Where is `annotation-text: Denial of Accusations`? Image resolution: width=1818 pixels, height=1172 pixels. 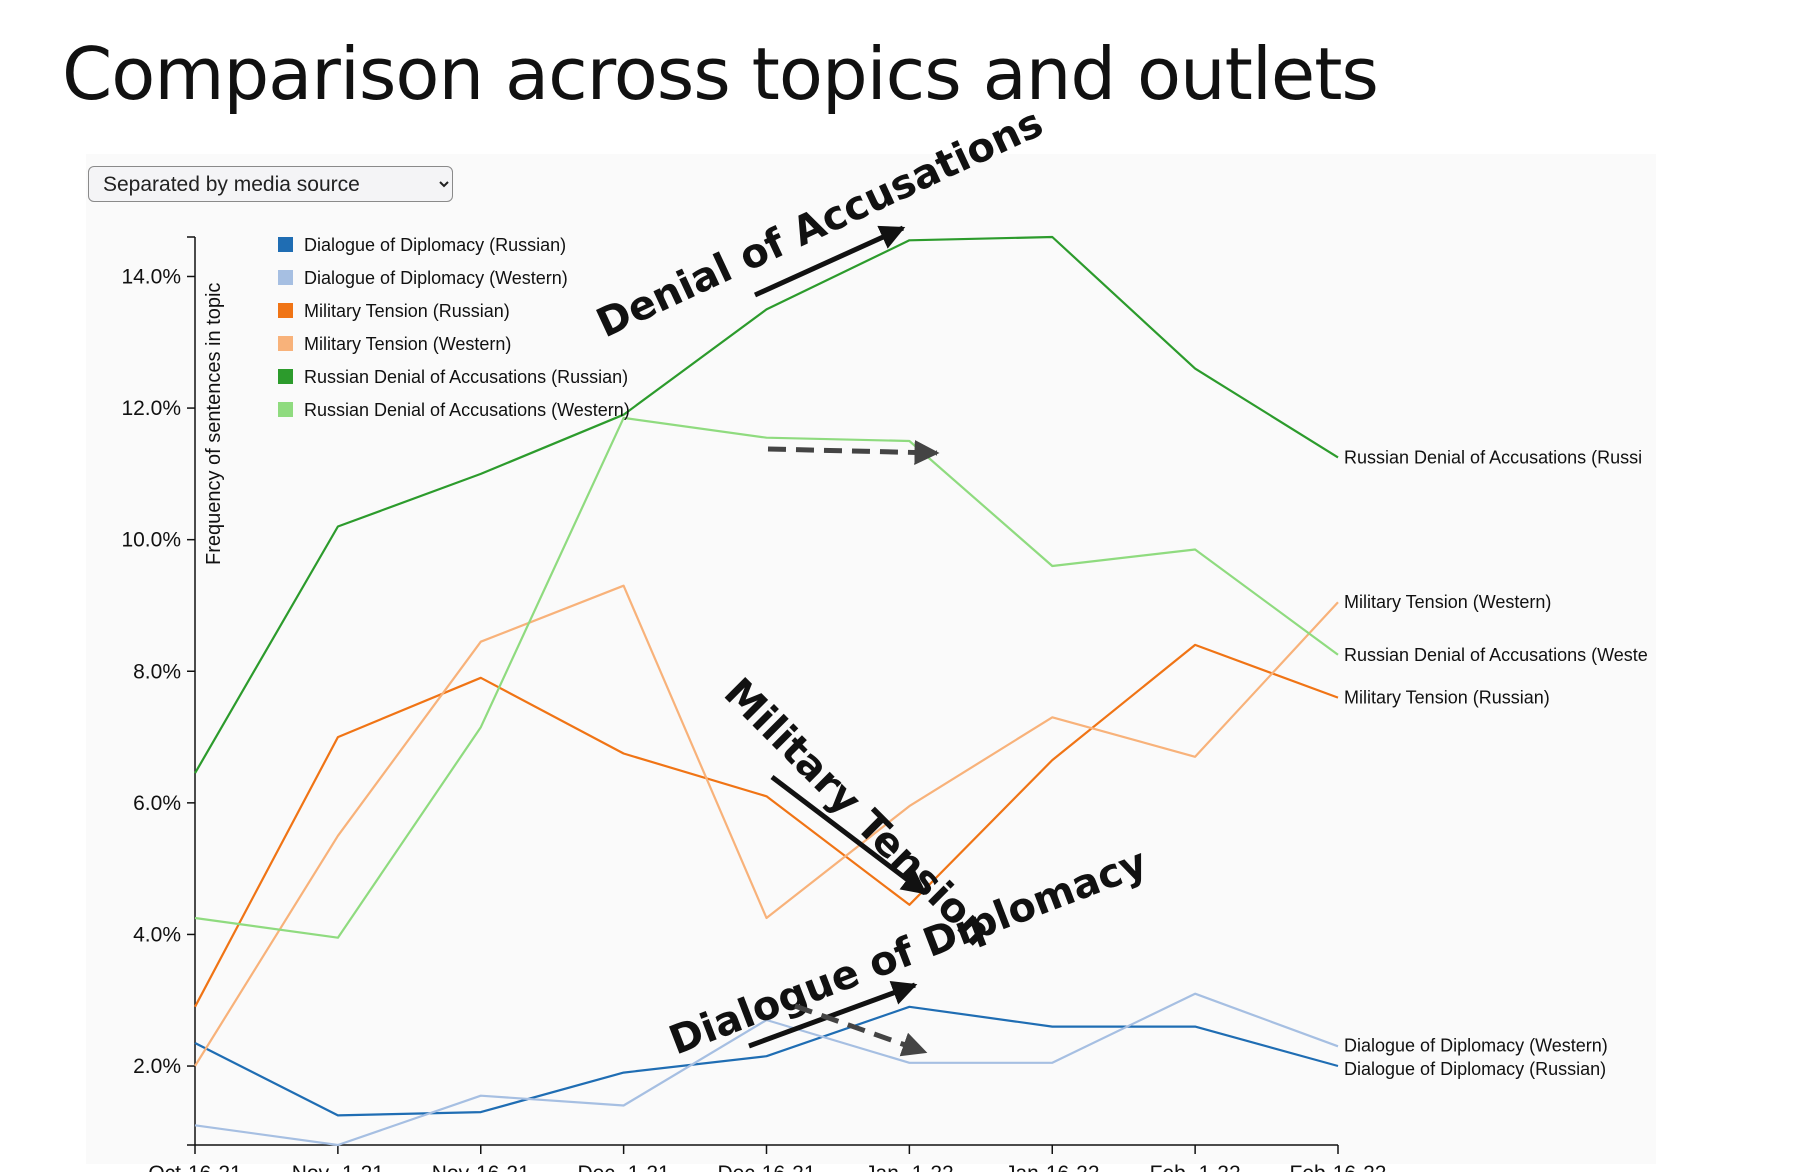 annotation-text: Denial of Accusations is located at coordinates (820, 223).